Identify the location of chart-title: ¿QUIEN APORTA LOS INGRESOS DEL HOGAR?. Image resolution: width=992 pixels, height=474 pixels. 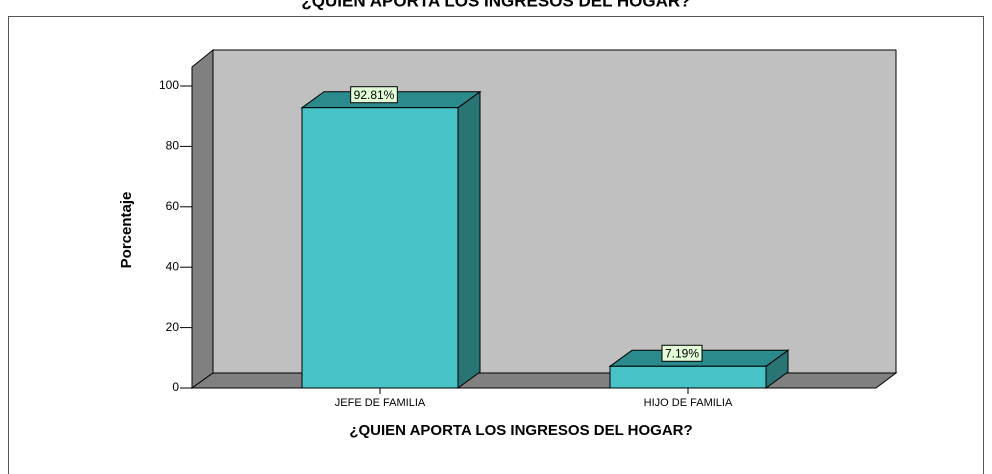
(495, 5).